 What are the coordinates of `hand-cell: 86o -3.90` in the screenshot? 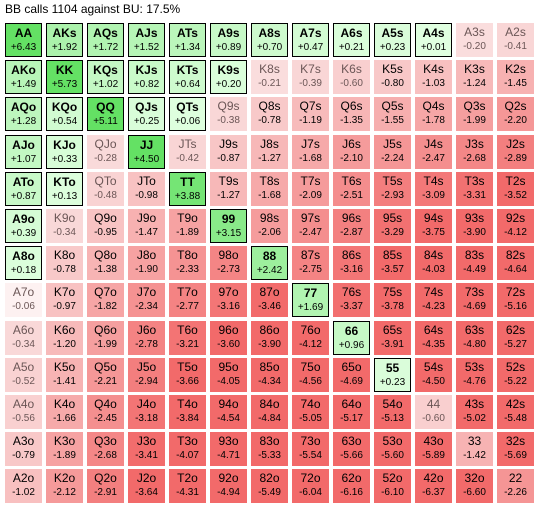 It's located at (269, 338).